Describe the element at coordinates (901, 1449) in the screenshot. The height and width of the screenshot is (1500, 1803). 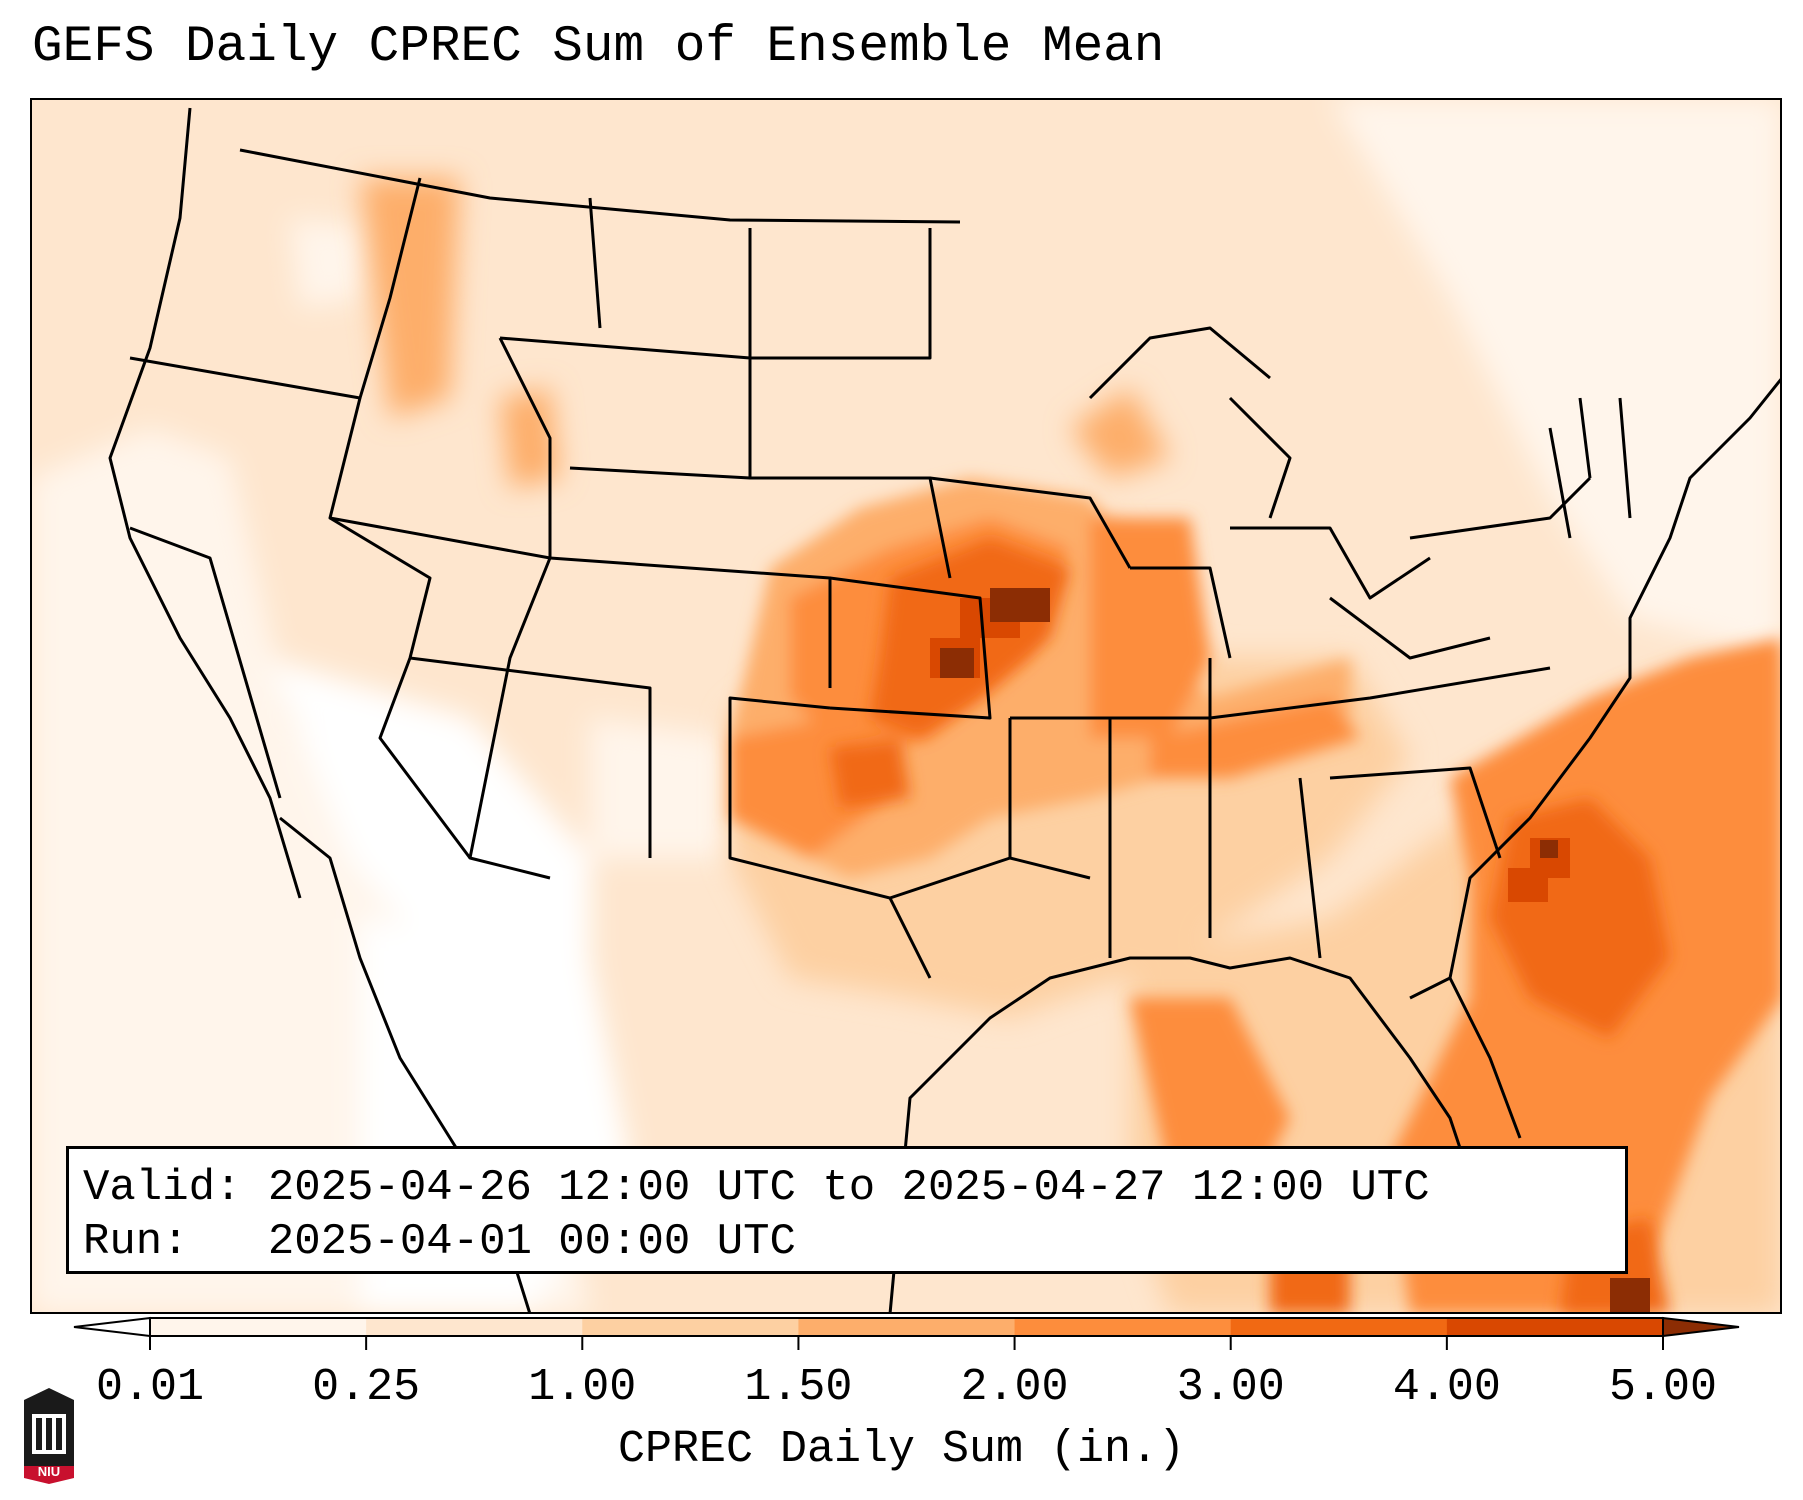
I see `colorbar-label: CPREC Daily Sum (in.)` at that location.